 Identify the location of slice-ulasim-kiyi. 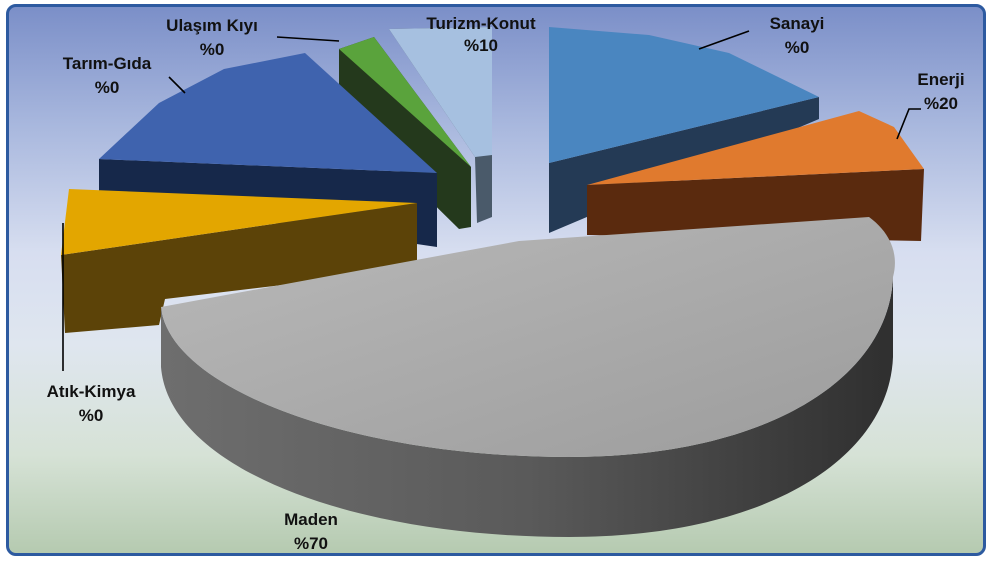
(405, 133).